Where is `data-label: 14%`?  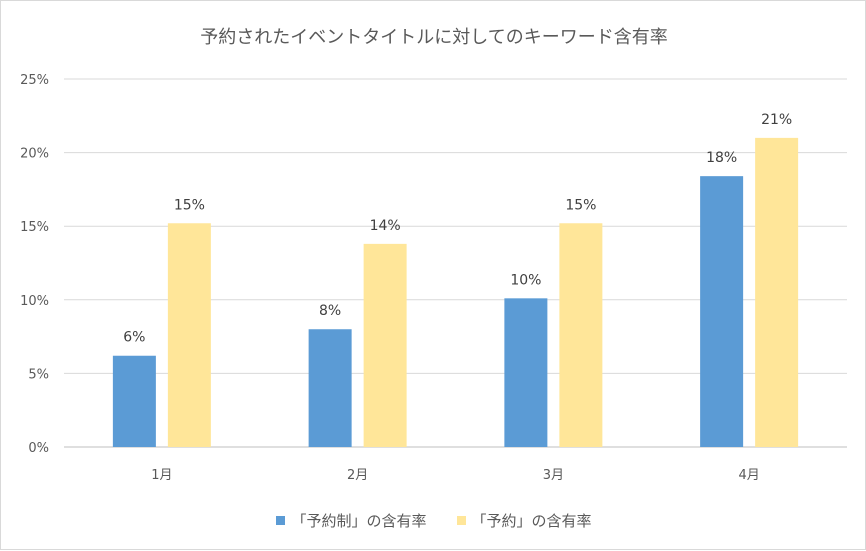 data-label: 14% is located at coordinates (385, 226).